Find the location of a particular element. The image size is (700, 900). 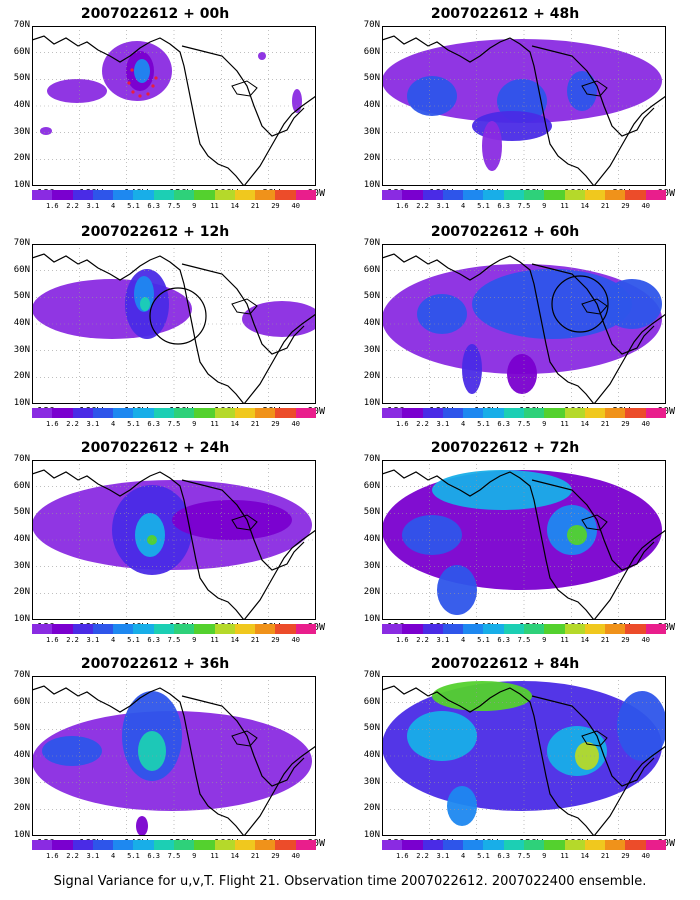

panel-title: 2007022612 + 24h is located at coordinates (155, 448).